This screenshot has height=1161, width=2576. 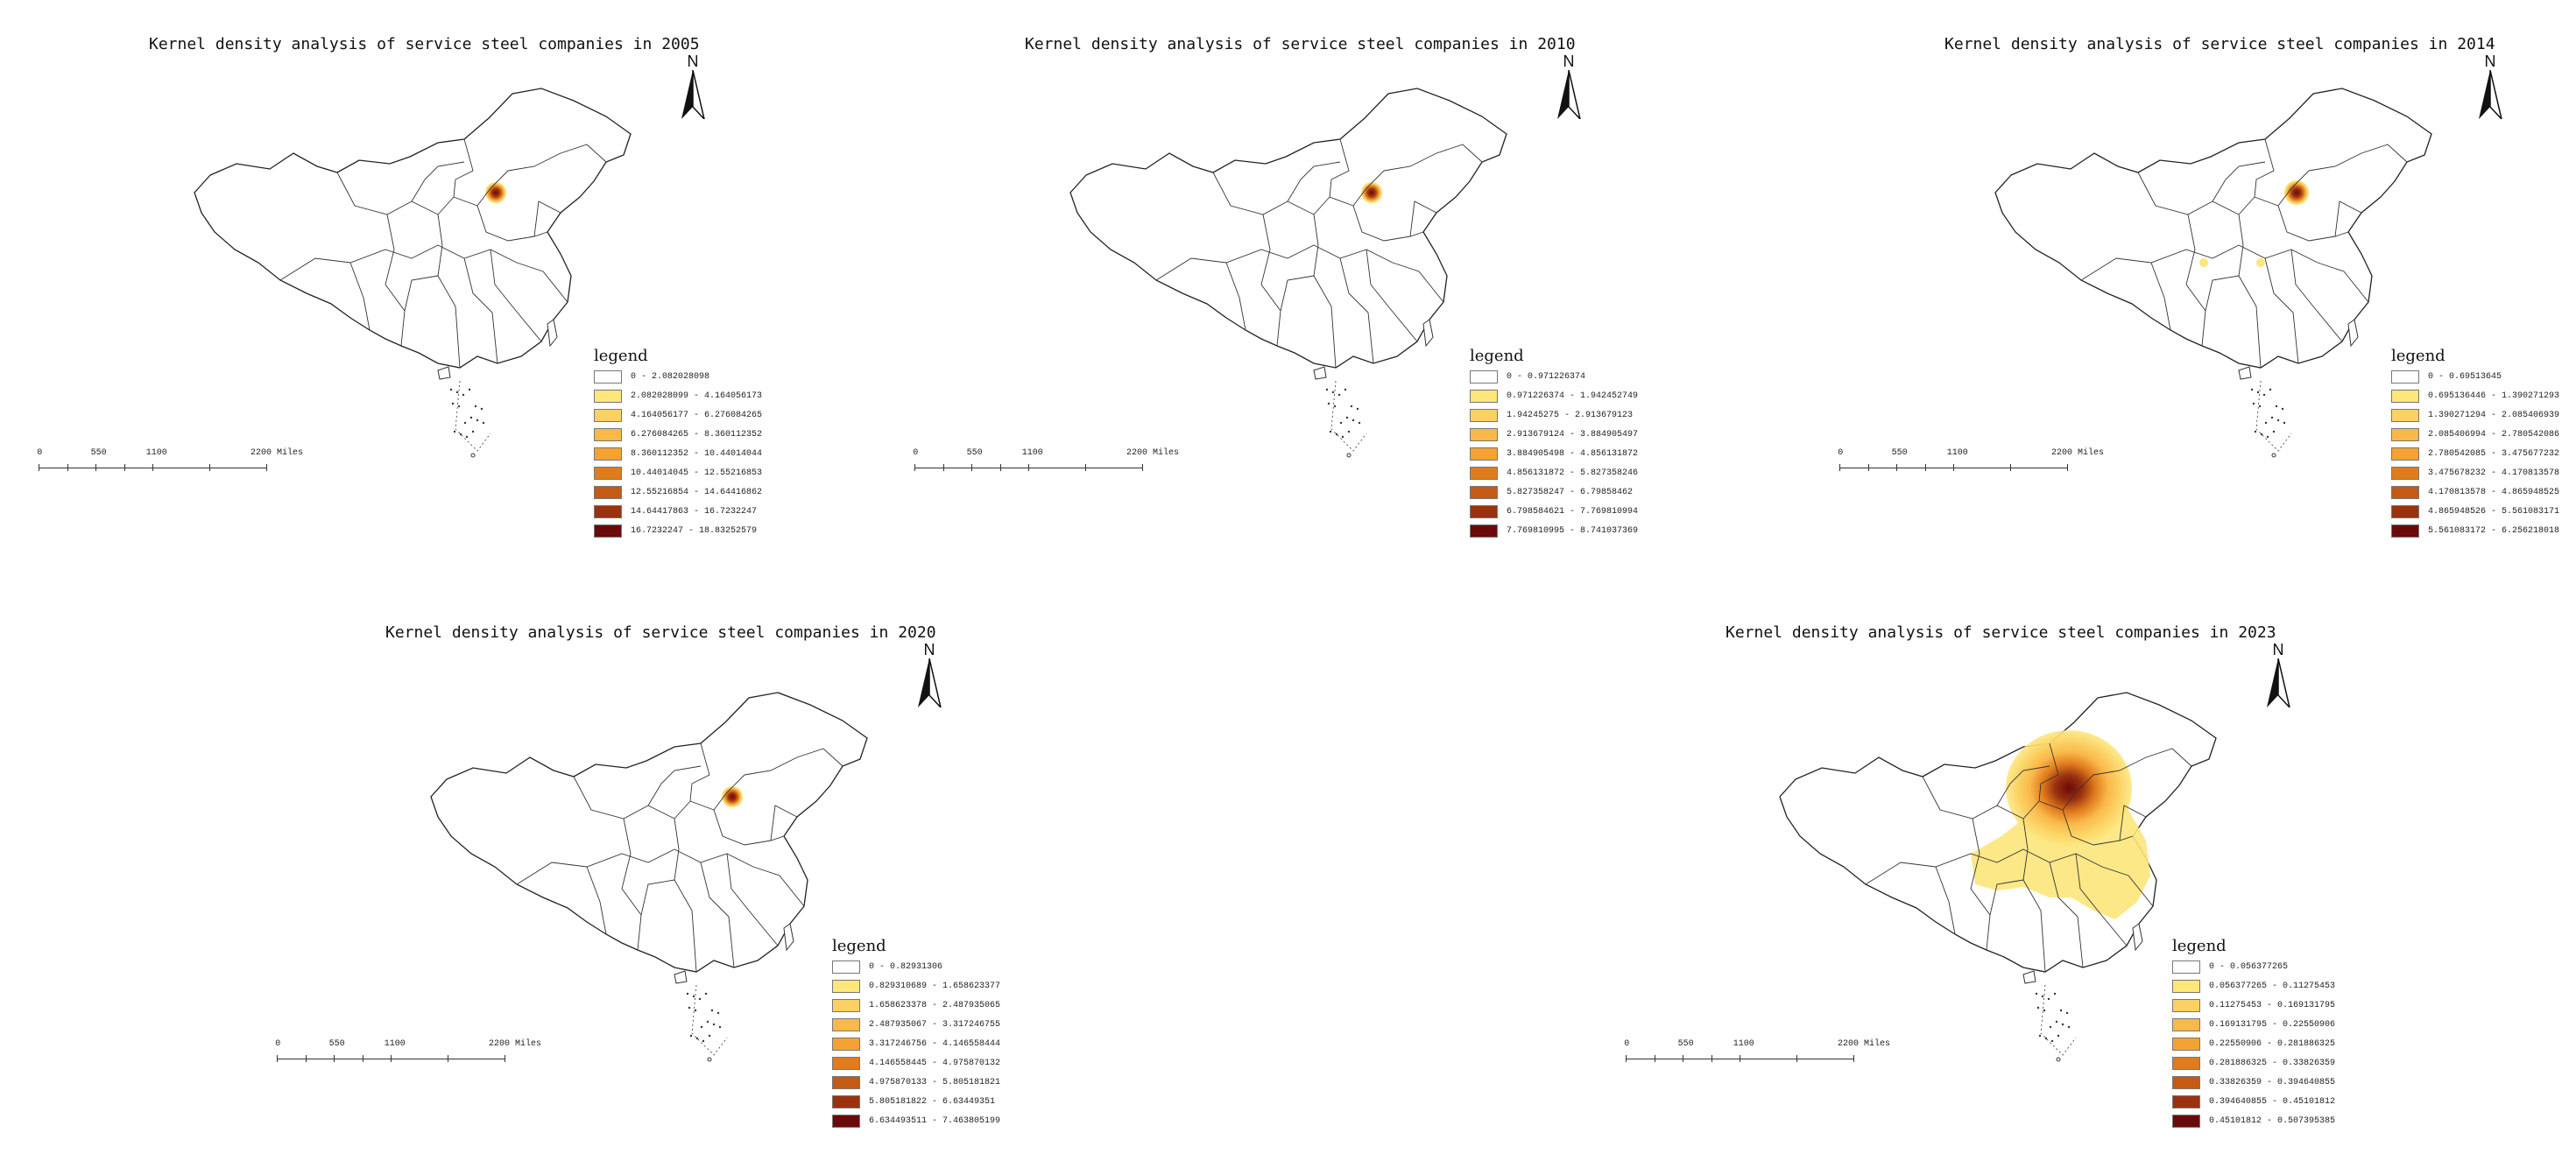 What do you see at coordinates (1573, 473) in the screenshot?
I see `legend-range: 4.856131872 - 5.827358246` at bounding box center [1573, 473].